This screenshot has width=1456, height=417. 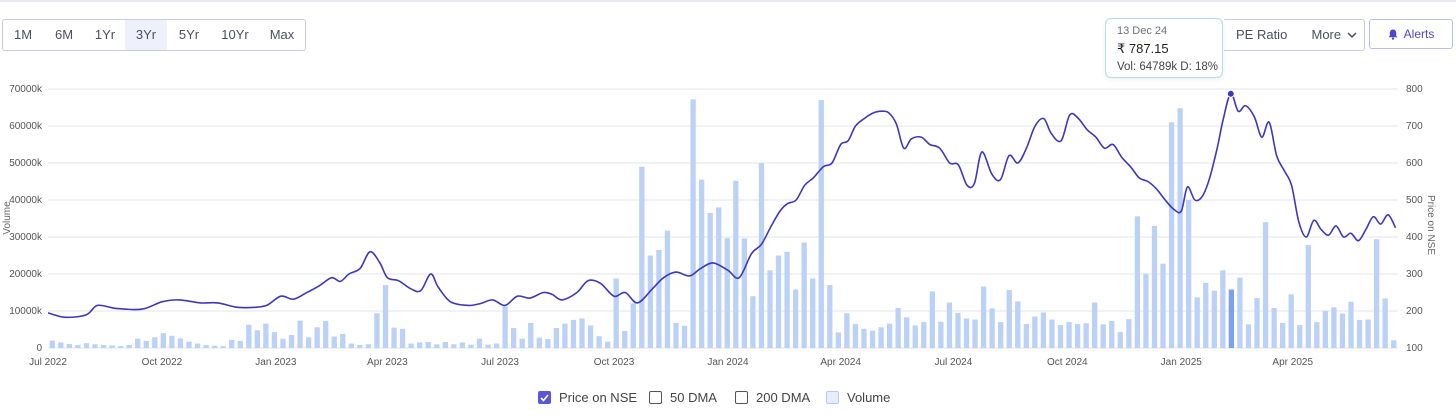 I want to click on range-button-5yr: 5Yr, so click(x=189, y=35).